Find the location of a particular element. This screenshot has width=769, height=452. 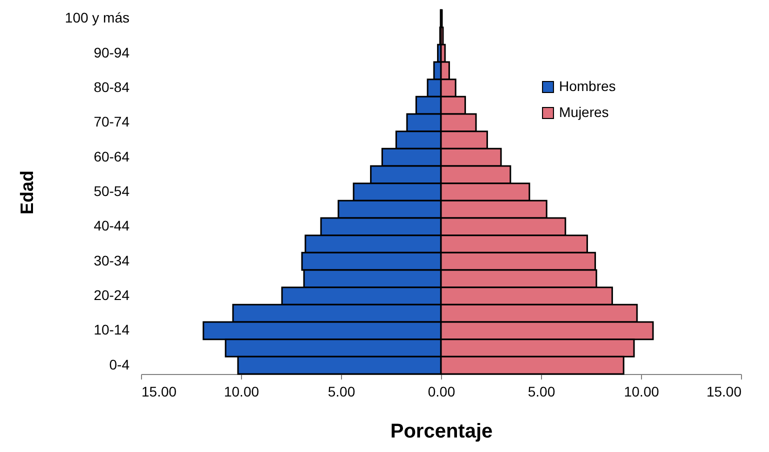

y-tick-label: 10-14 is located at coordinates (112, 330).